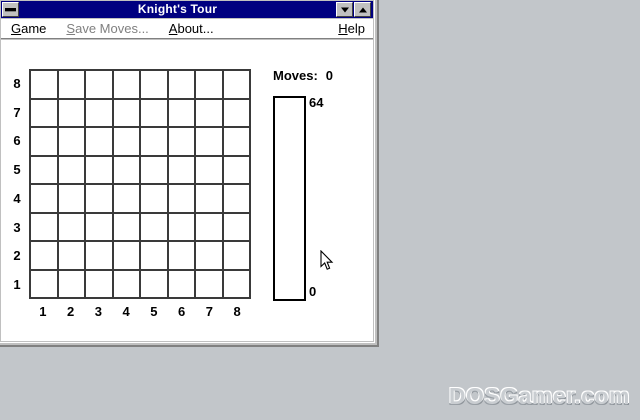 The image size is (640, 420). What do you see at coordinates (343, 28) in the screenshot?
I see `menu-item-help-mnemonic: H` at bounding box center [343, 28].